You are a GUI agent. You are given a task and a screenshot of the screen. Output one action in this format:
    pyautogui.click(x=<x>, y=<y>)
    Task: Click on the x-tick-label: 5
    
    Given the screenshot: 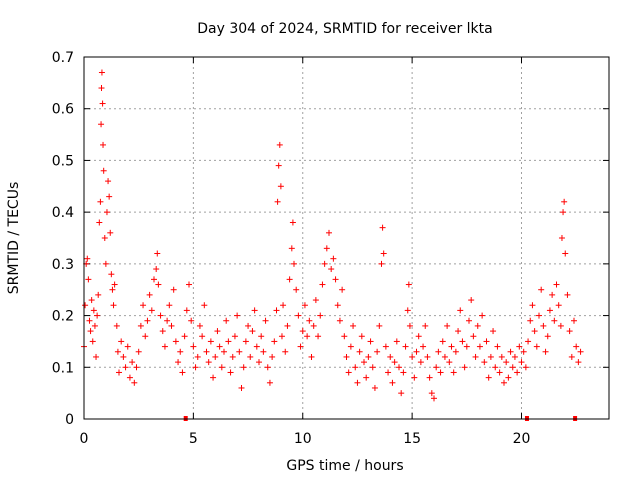 What is the action you would take?
    pyautogui.click(x=193, y=439)
    